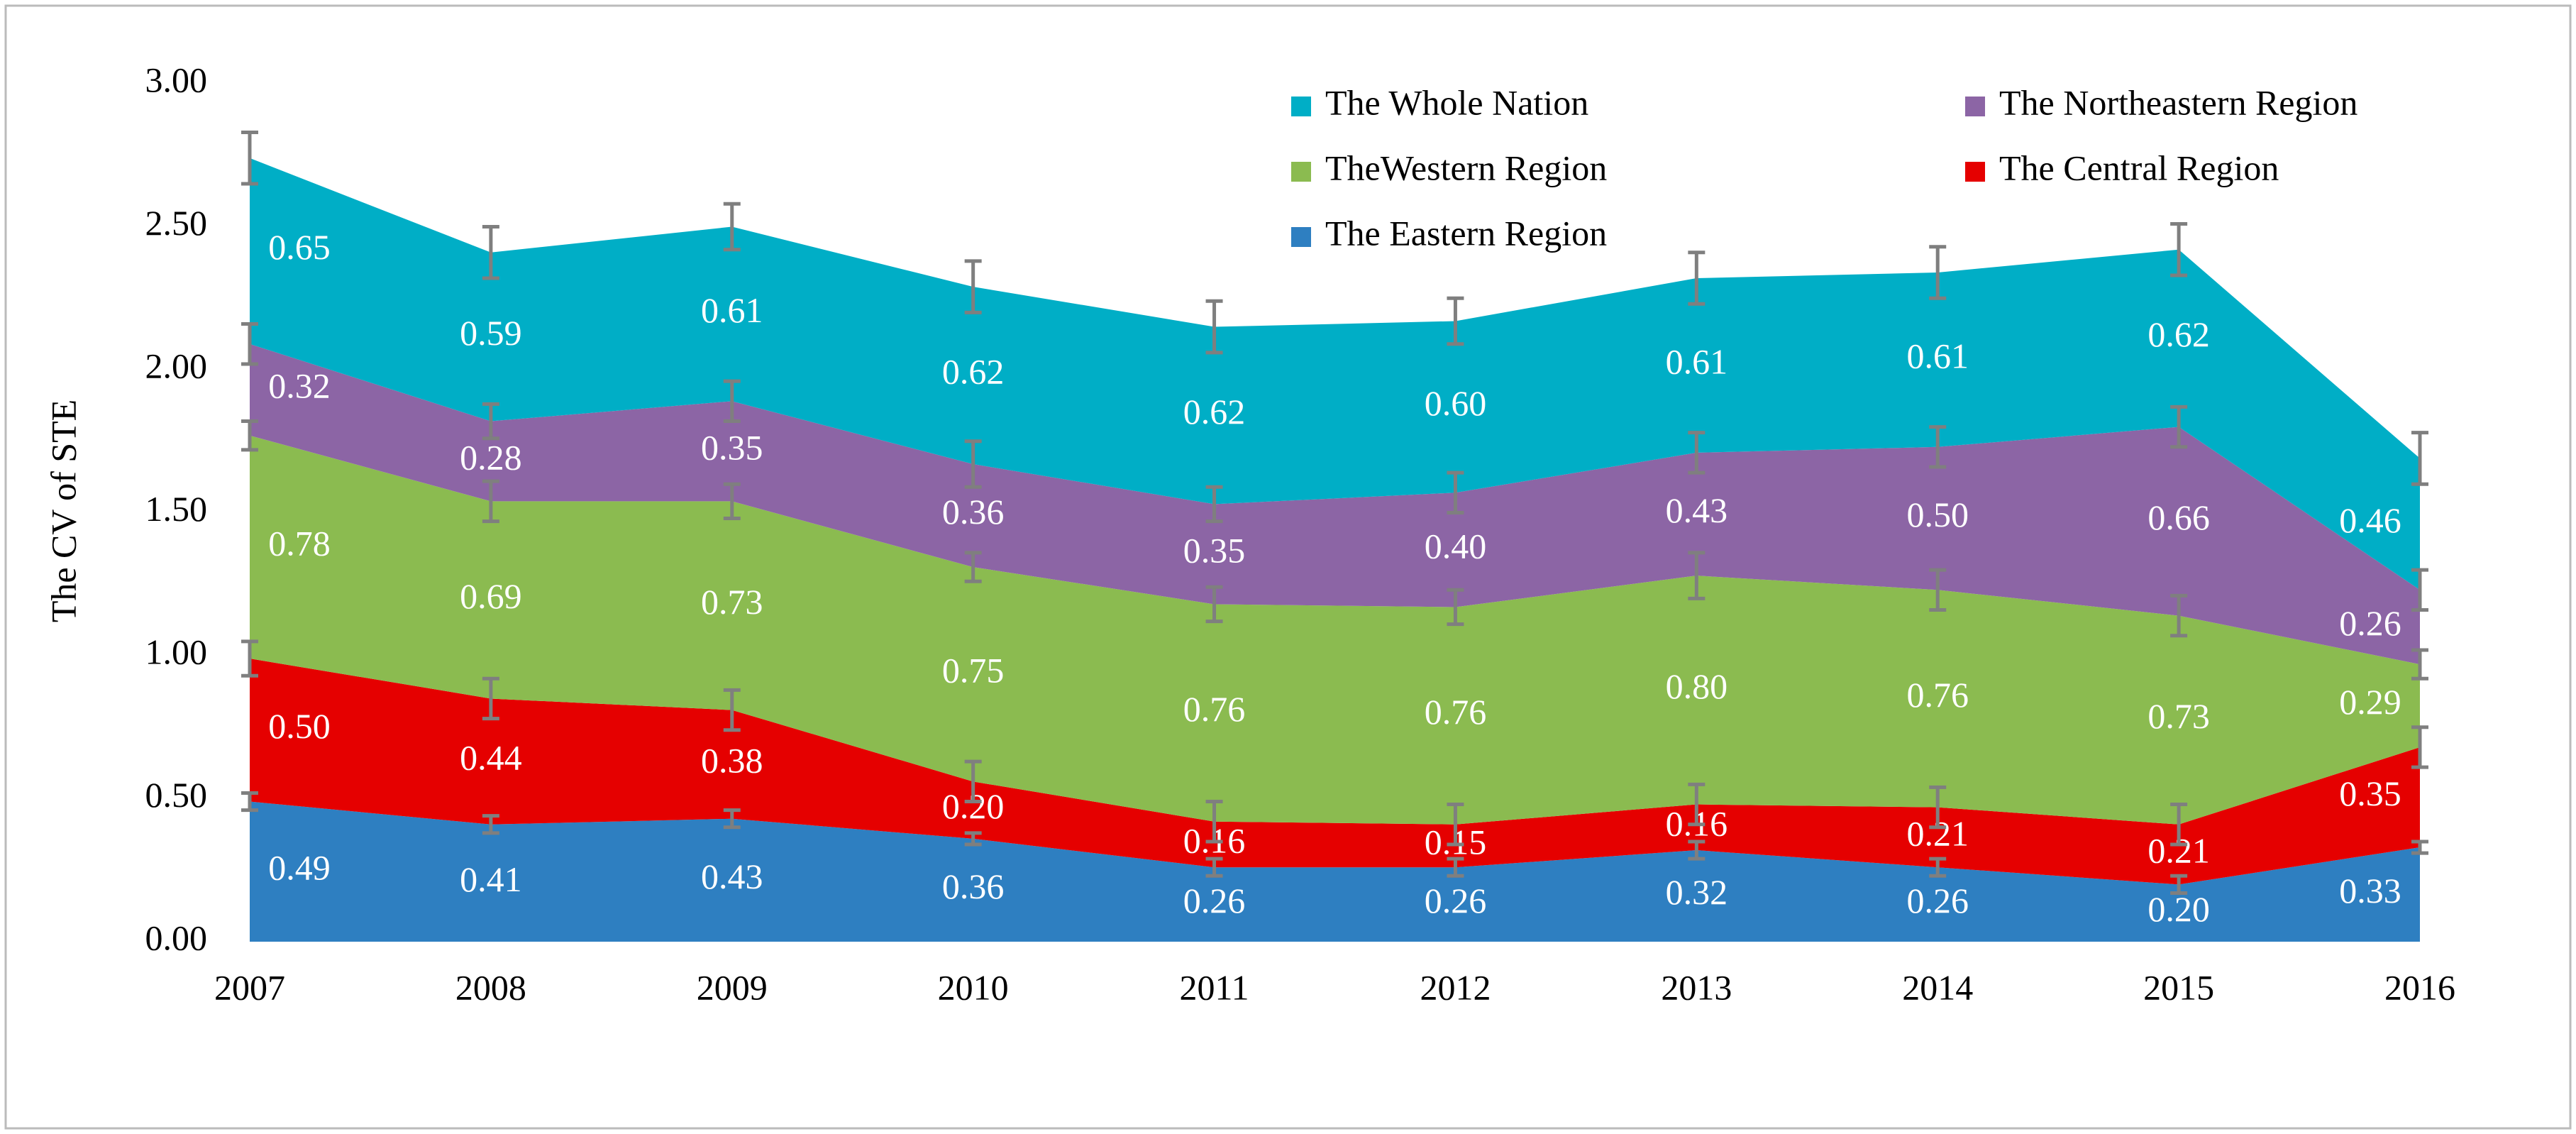  I want to click on value-label: 0.46, so click(2370, 520).